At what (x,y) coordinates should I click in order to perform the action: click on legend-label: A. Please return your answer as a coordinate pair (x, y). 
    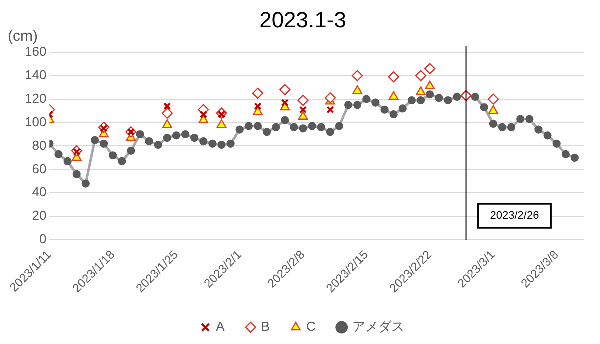
    Looking at the image, I should click on (221, 326).